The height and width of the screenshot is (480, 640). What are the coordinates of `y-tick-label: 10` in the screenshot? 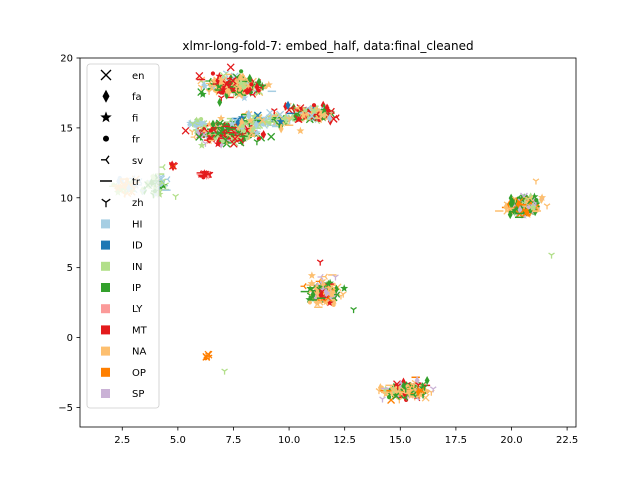 It's located at (66, 198).